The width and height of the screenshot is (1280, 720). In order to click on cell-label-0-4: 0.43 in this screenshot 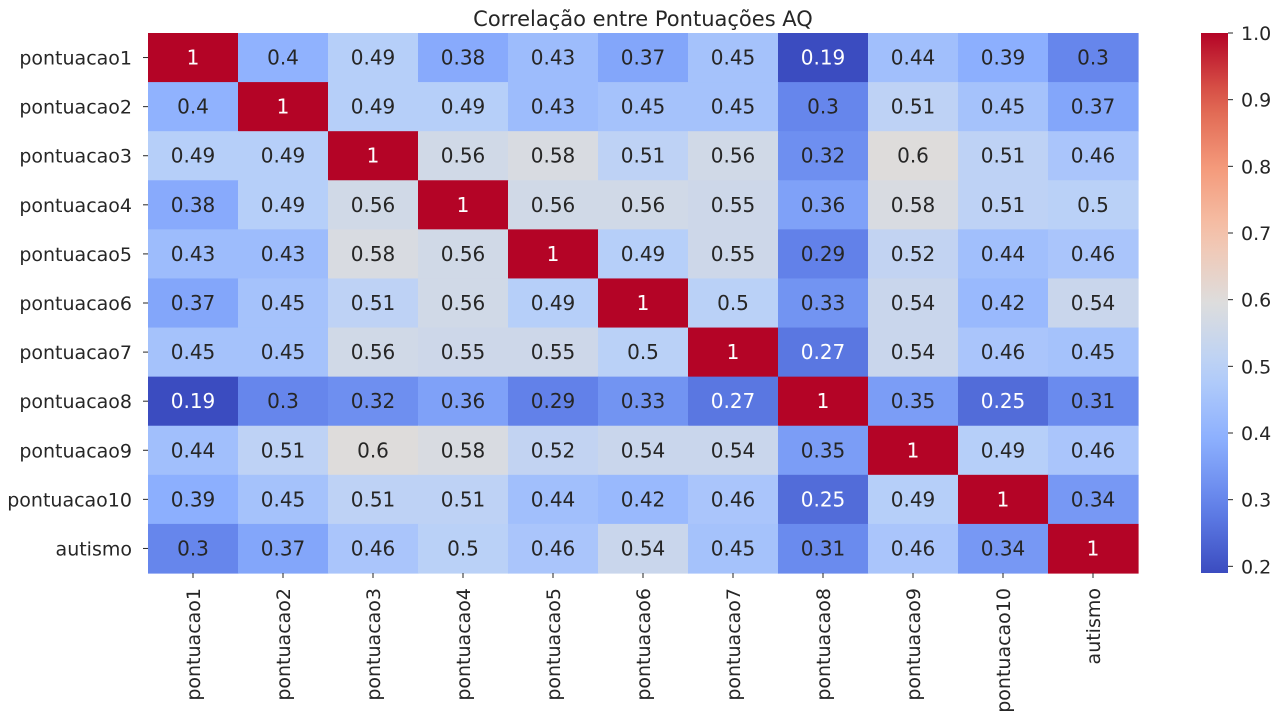, I will do `click(553, 58)`.